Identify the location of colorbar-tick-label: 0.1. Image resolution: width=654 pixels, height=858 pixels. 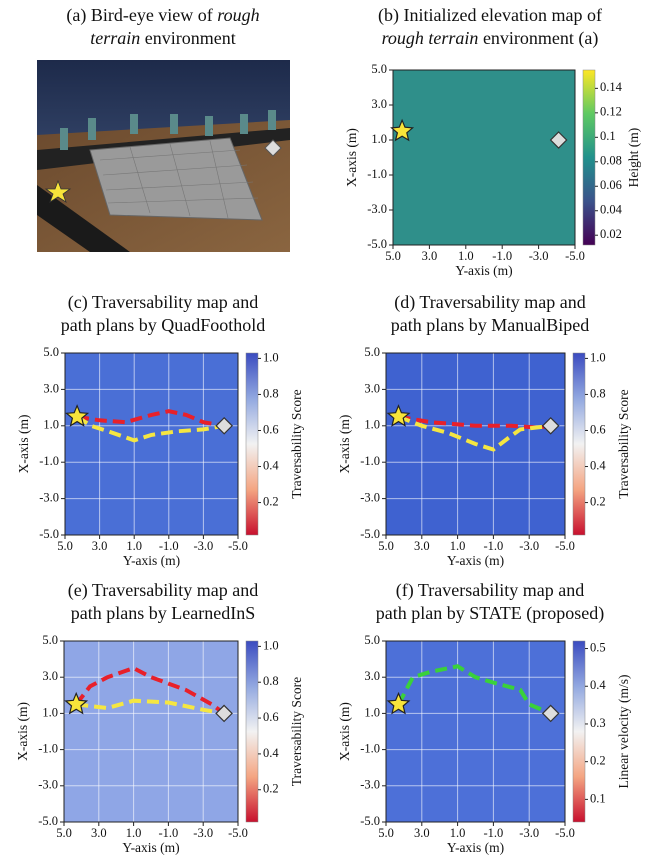
(598, 798).